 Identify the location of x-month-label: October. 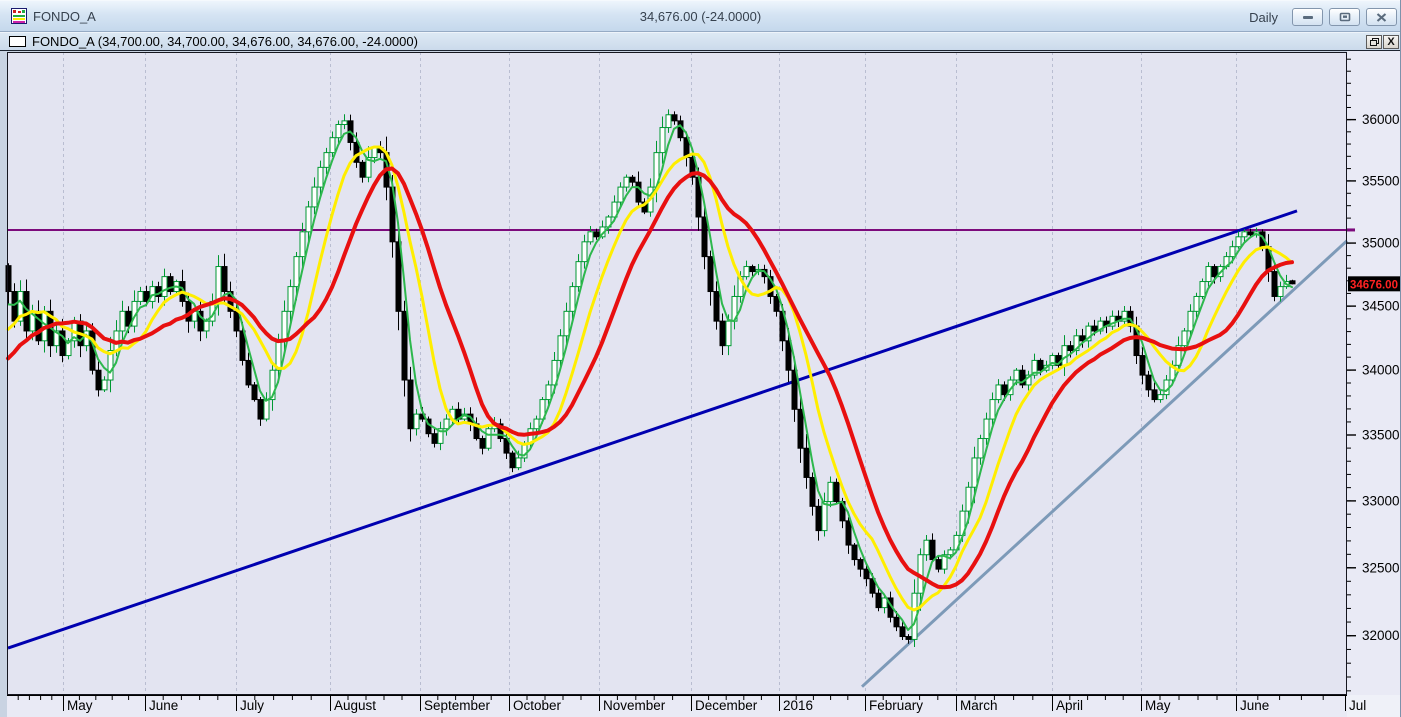
(537, 705).